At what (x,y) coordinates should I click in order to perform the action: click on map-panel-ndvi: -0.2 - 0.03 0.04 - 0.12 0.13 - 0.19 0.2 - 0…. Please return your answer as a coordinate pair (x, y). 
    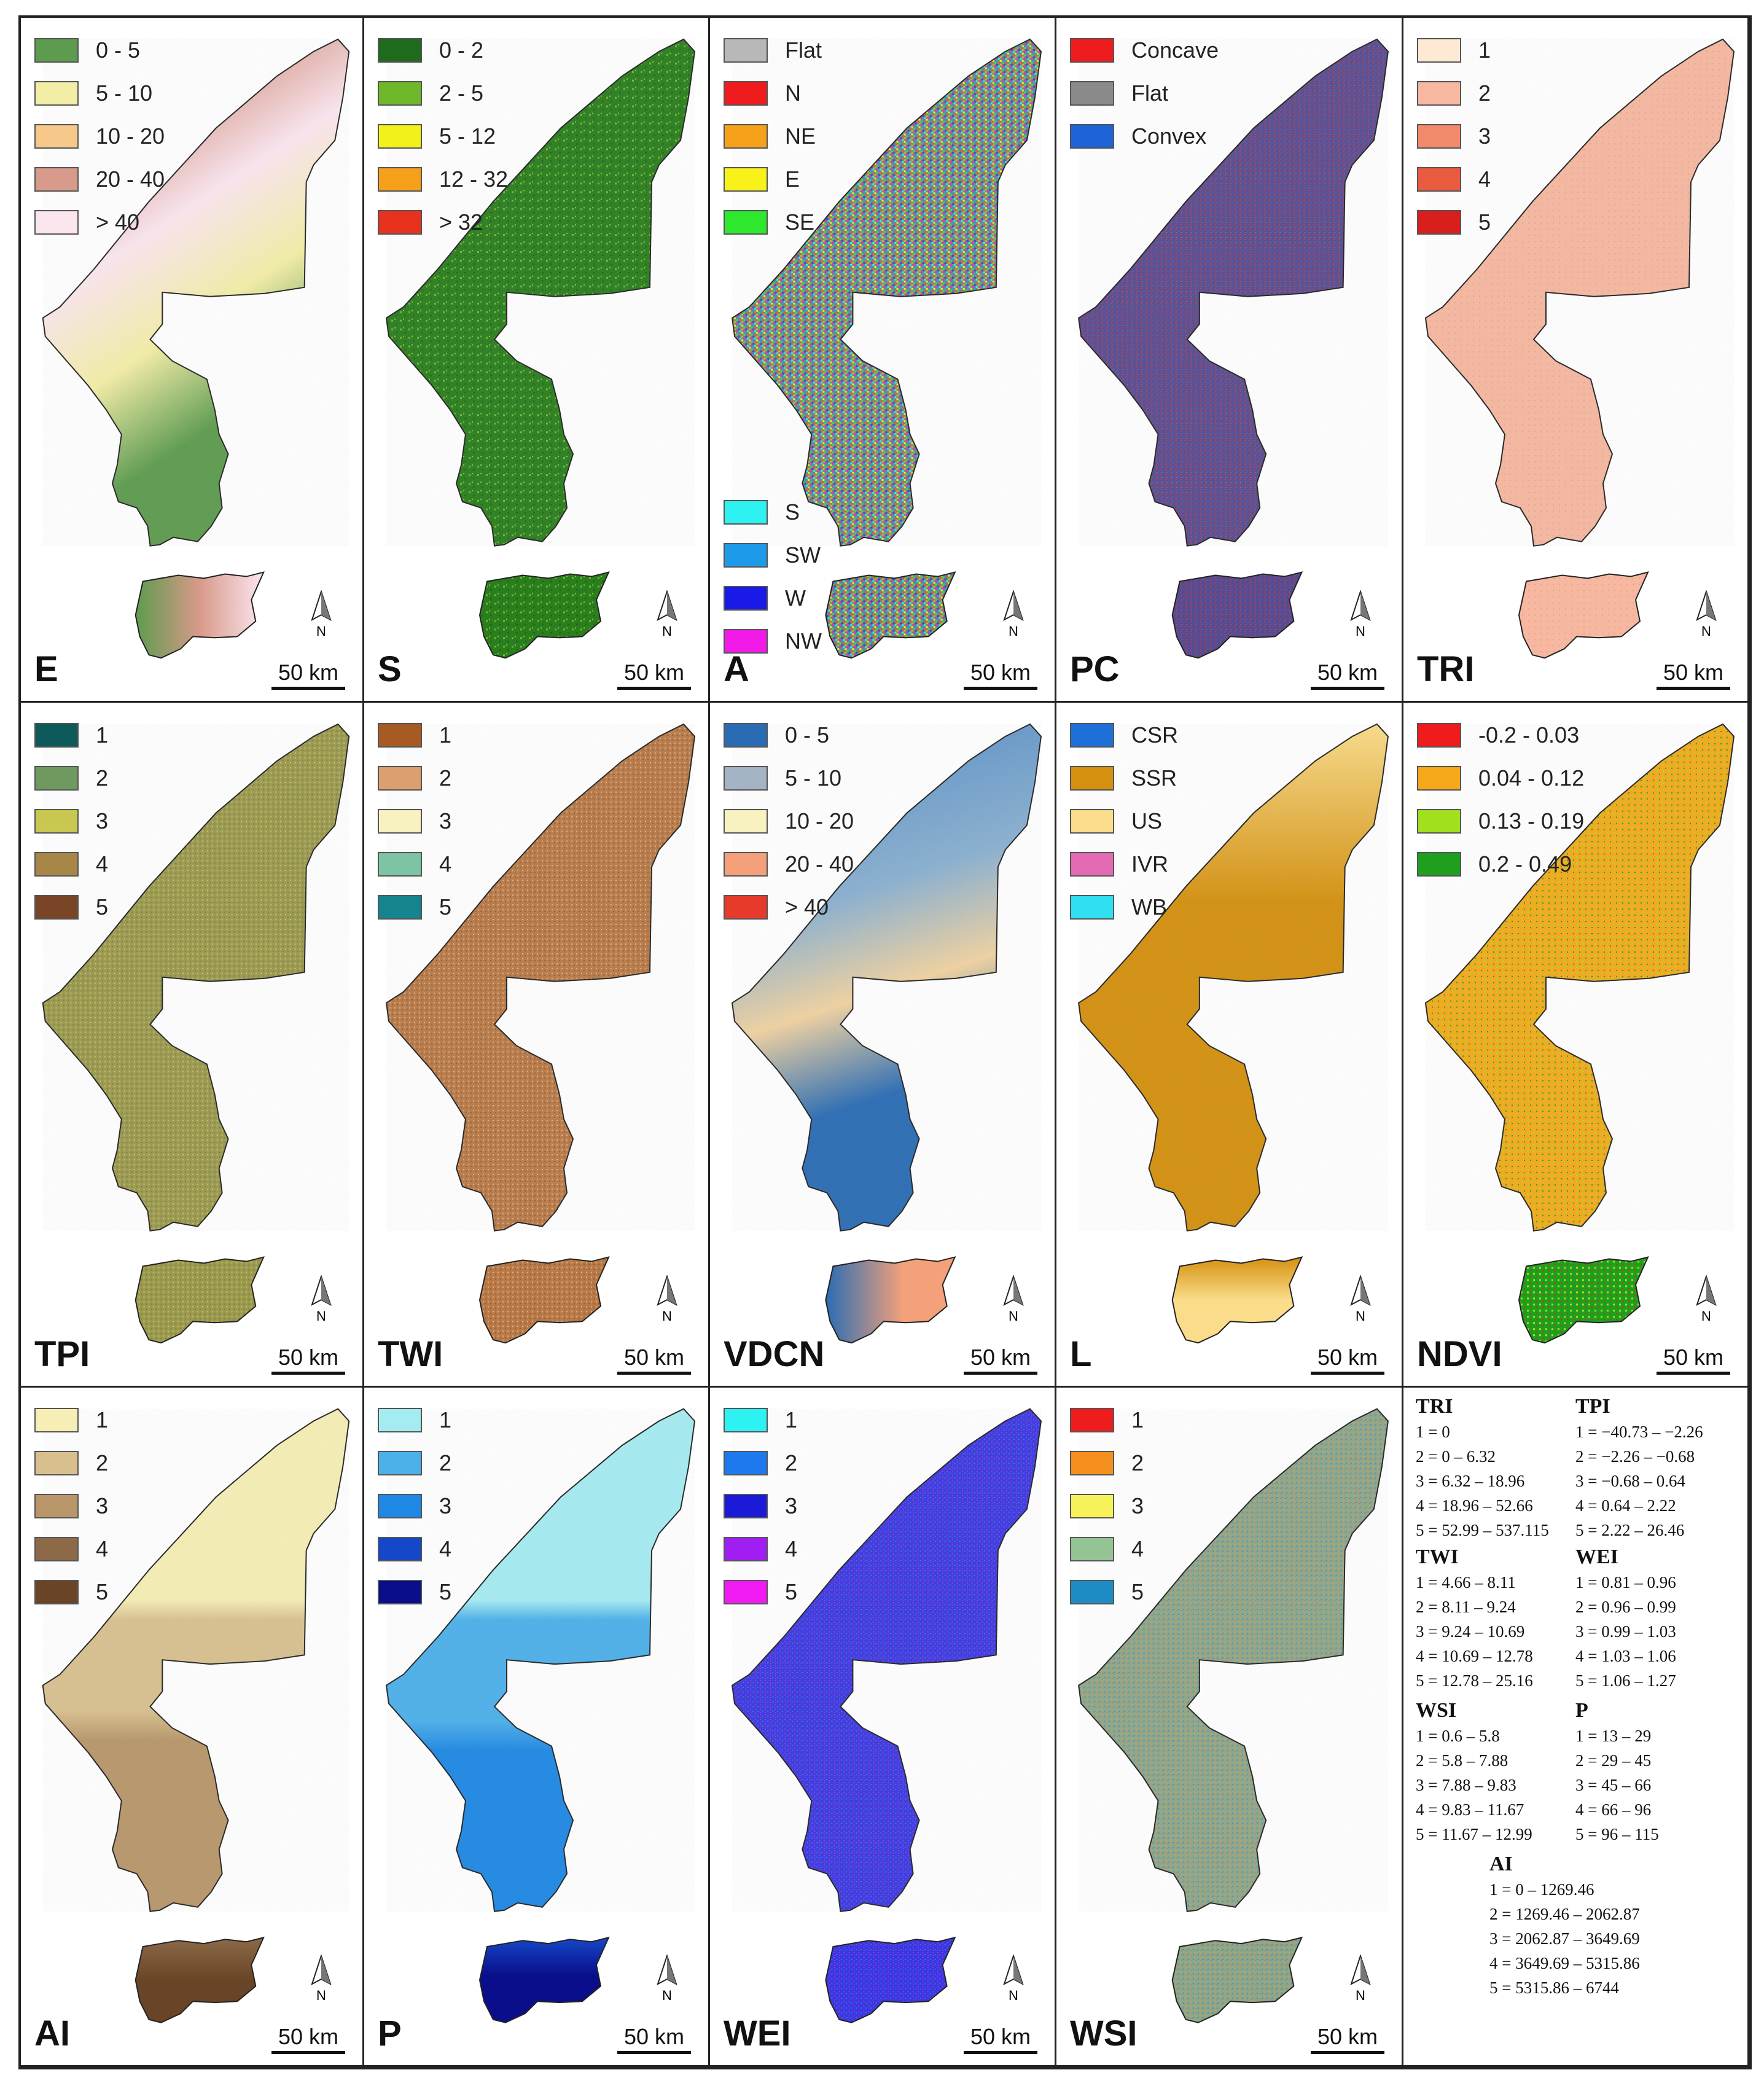
    Looking at the image, I should click on (1576, 1045).